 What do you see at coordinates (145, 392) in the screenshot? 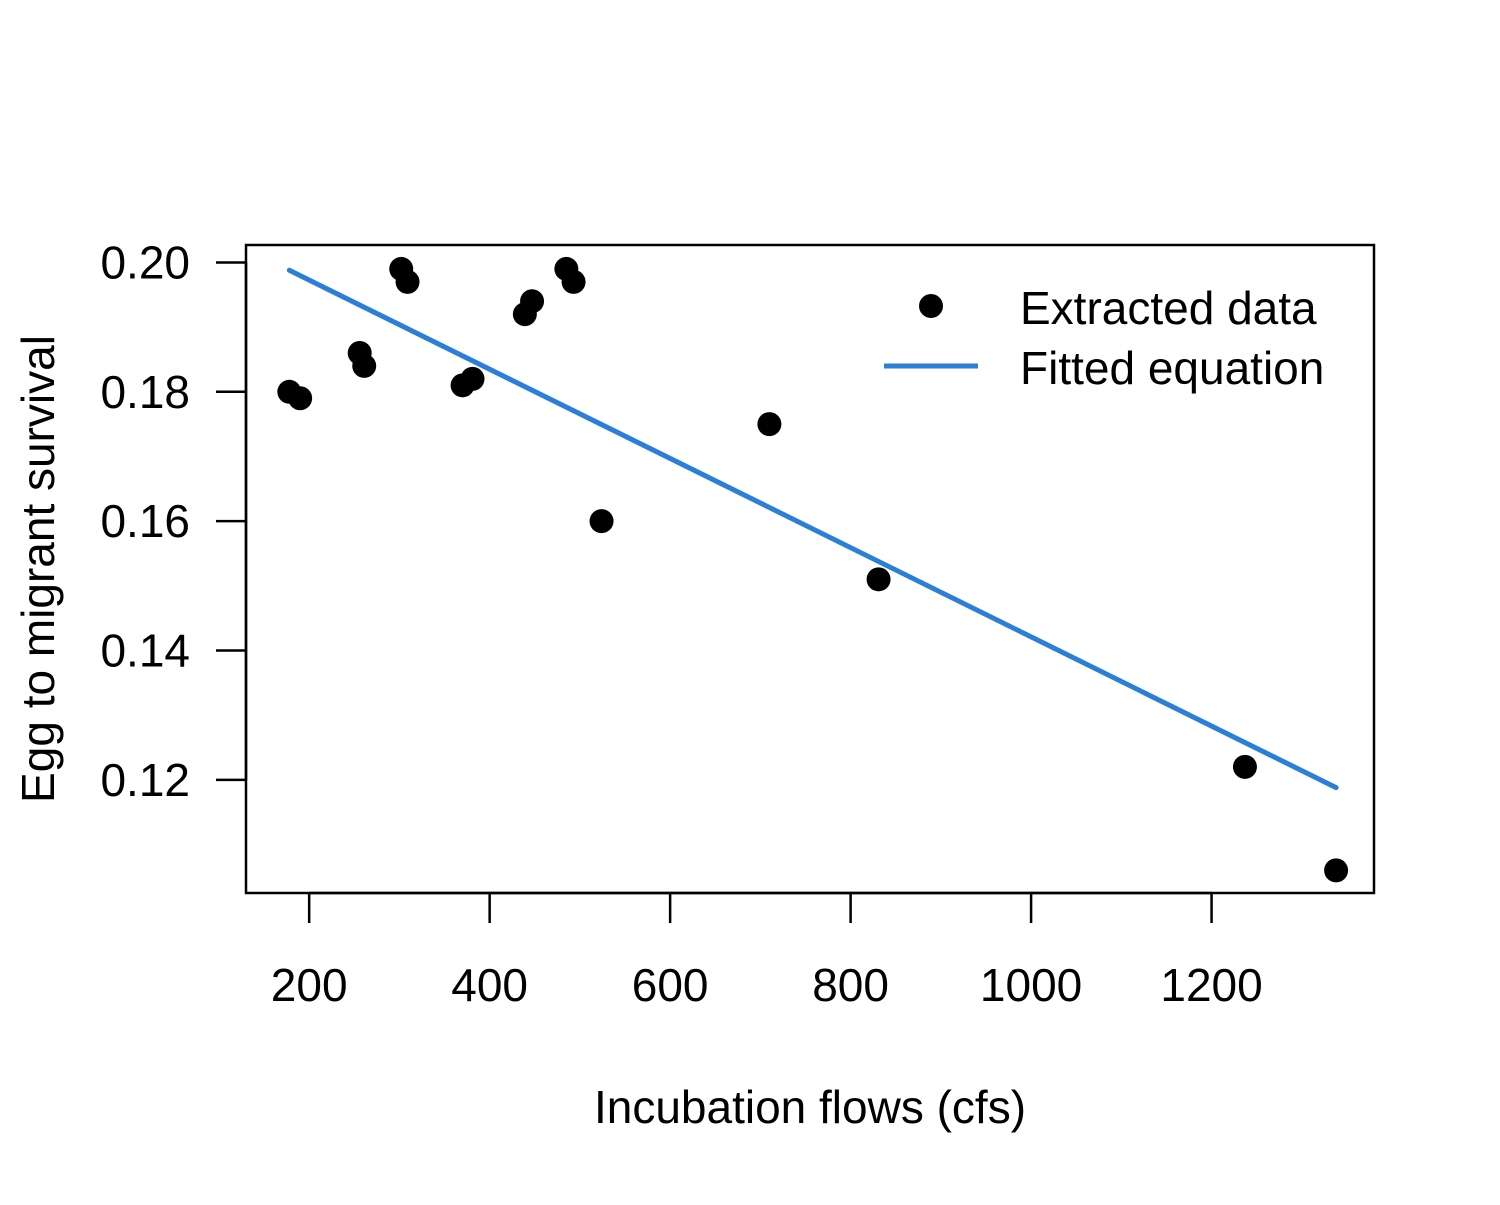
I see `y-tick-label: 0.18` at bounding box center [145, 392].